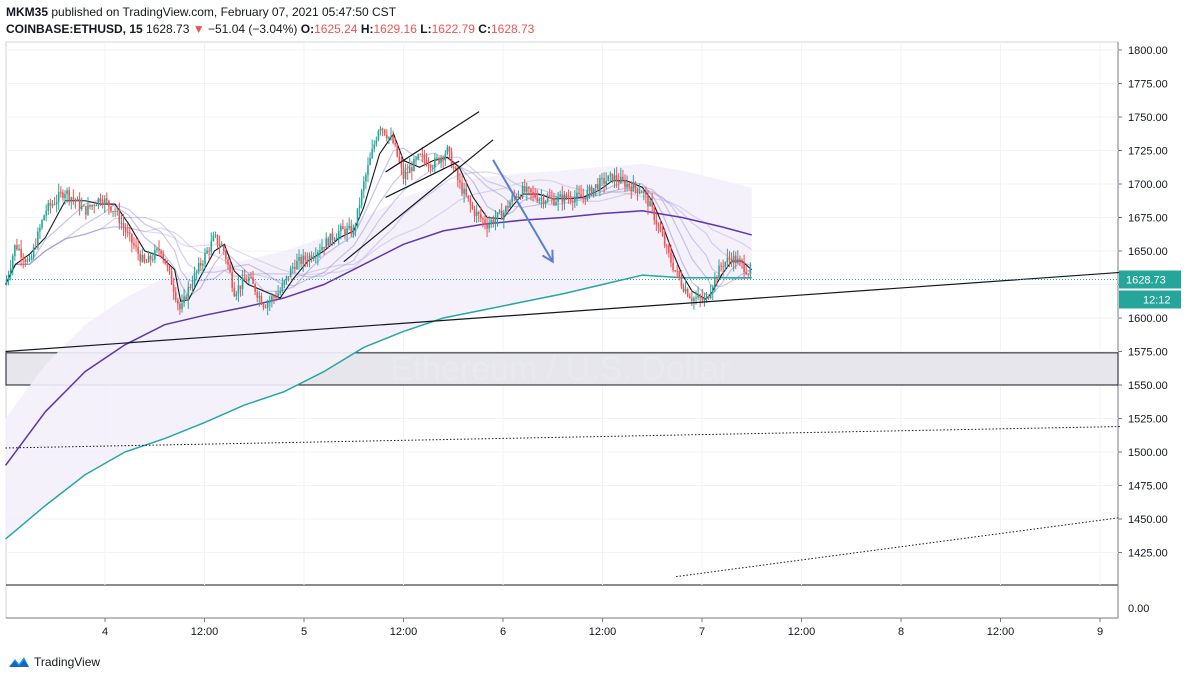 The width and height of the screenshot is (1188, 682). Describe the element at coordinates (702, 632) in the screenshot. I see `x-tick-label: 7` at that location.